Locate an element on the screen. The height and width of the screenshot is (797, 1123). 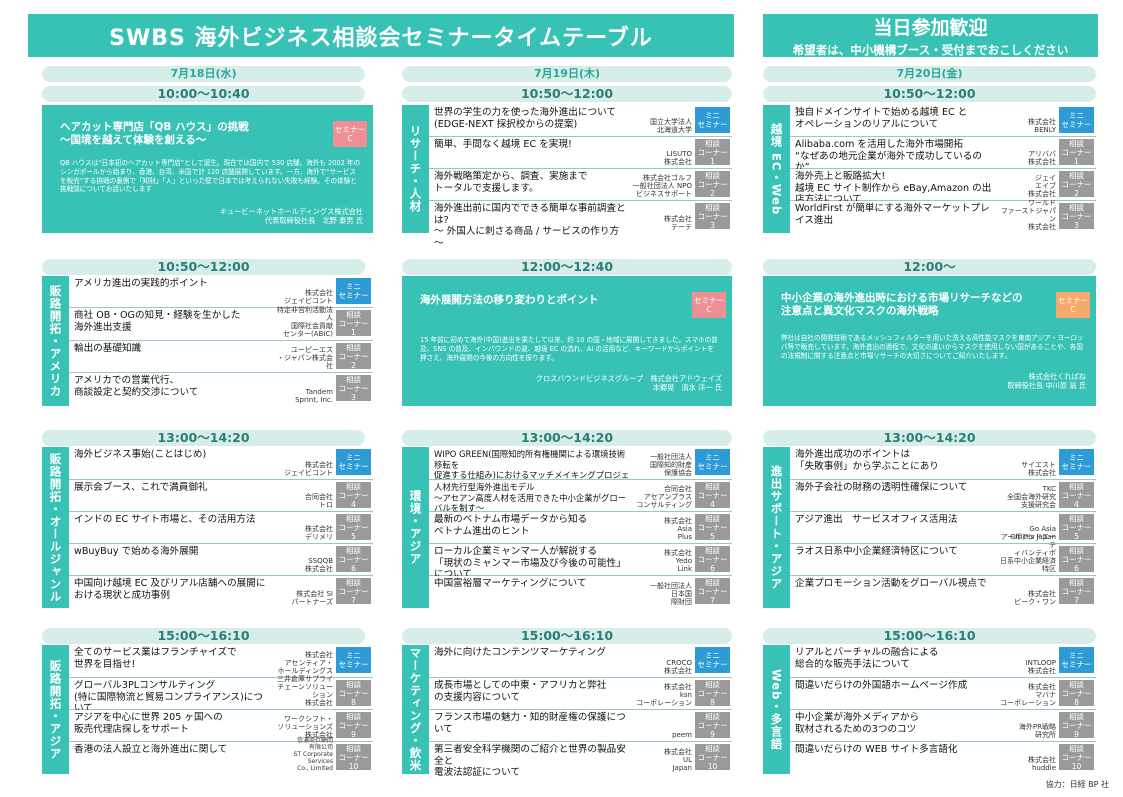
time-c2-r3: 13:00～14:20 is located at coordinates (567, 438).